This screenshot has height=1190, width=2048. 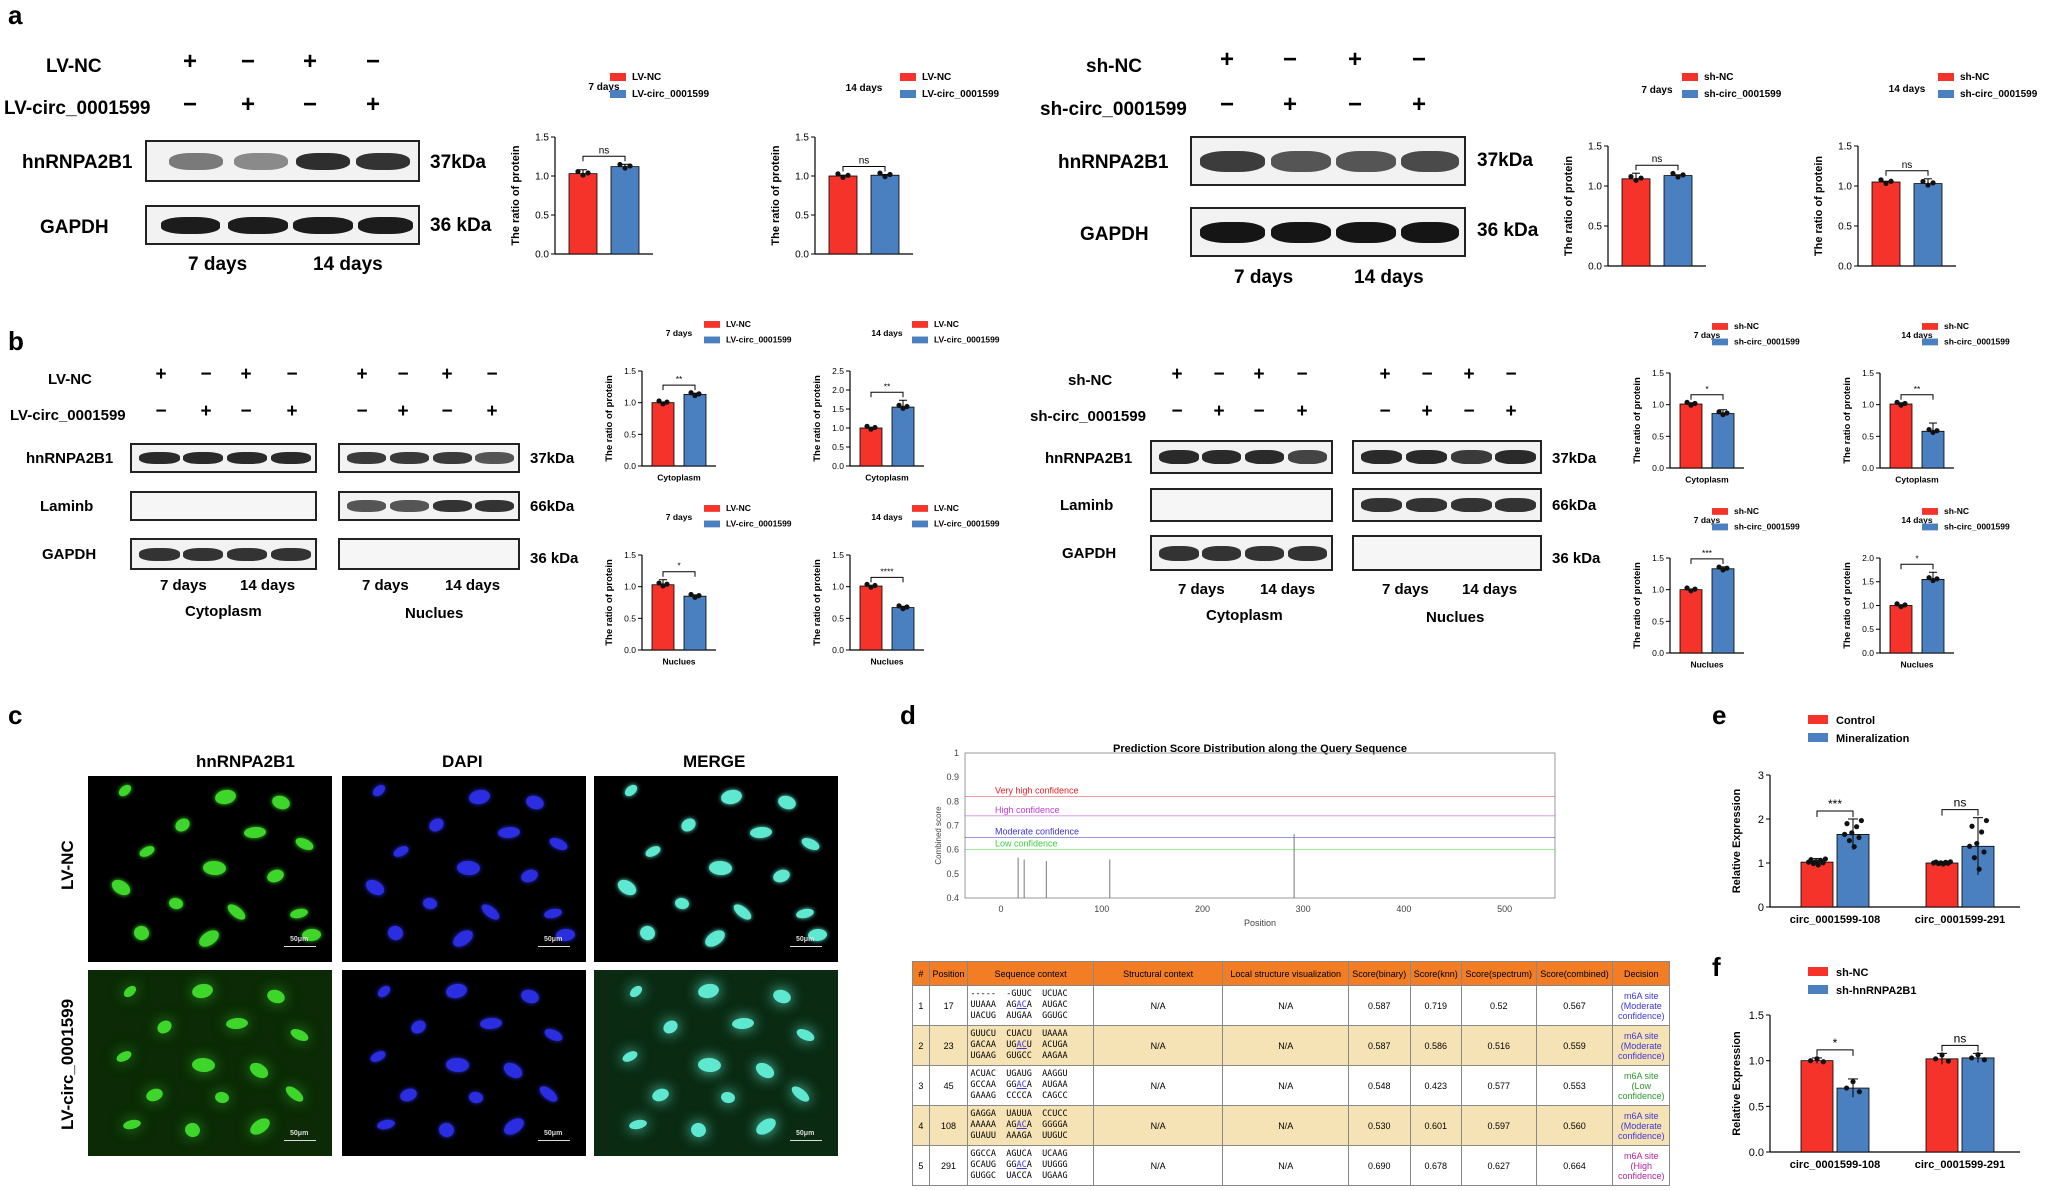 I want to click on y-tick-label: 0.0, so click(x=1756, y=1153).